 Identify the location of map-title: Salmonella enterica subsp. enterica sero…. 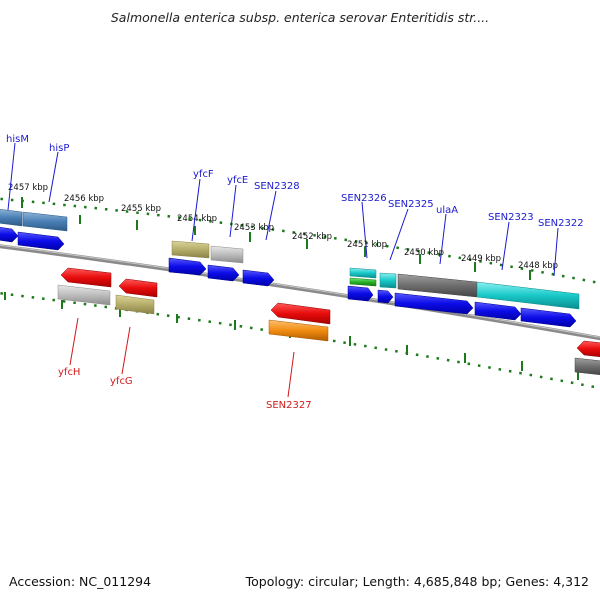
(300, 17).